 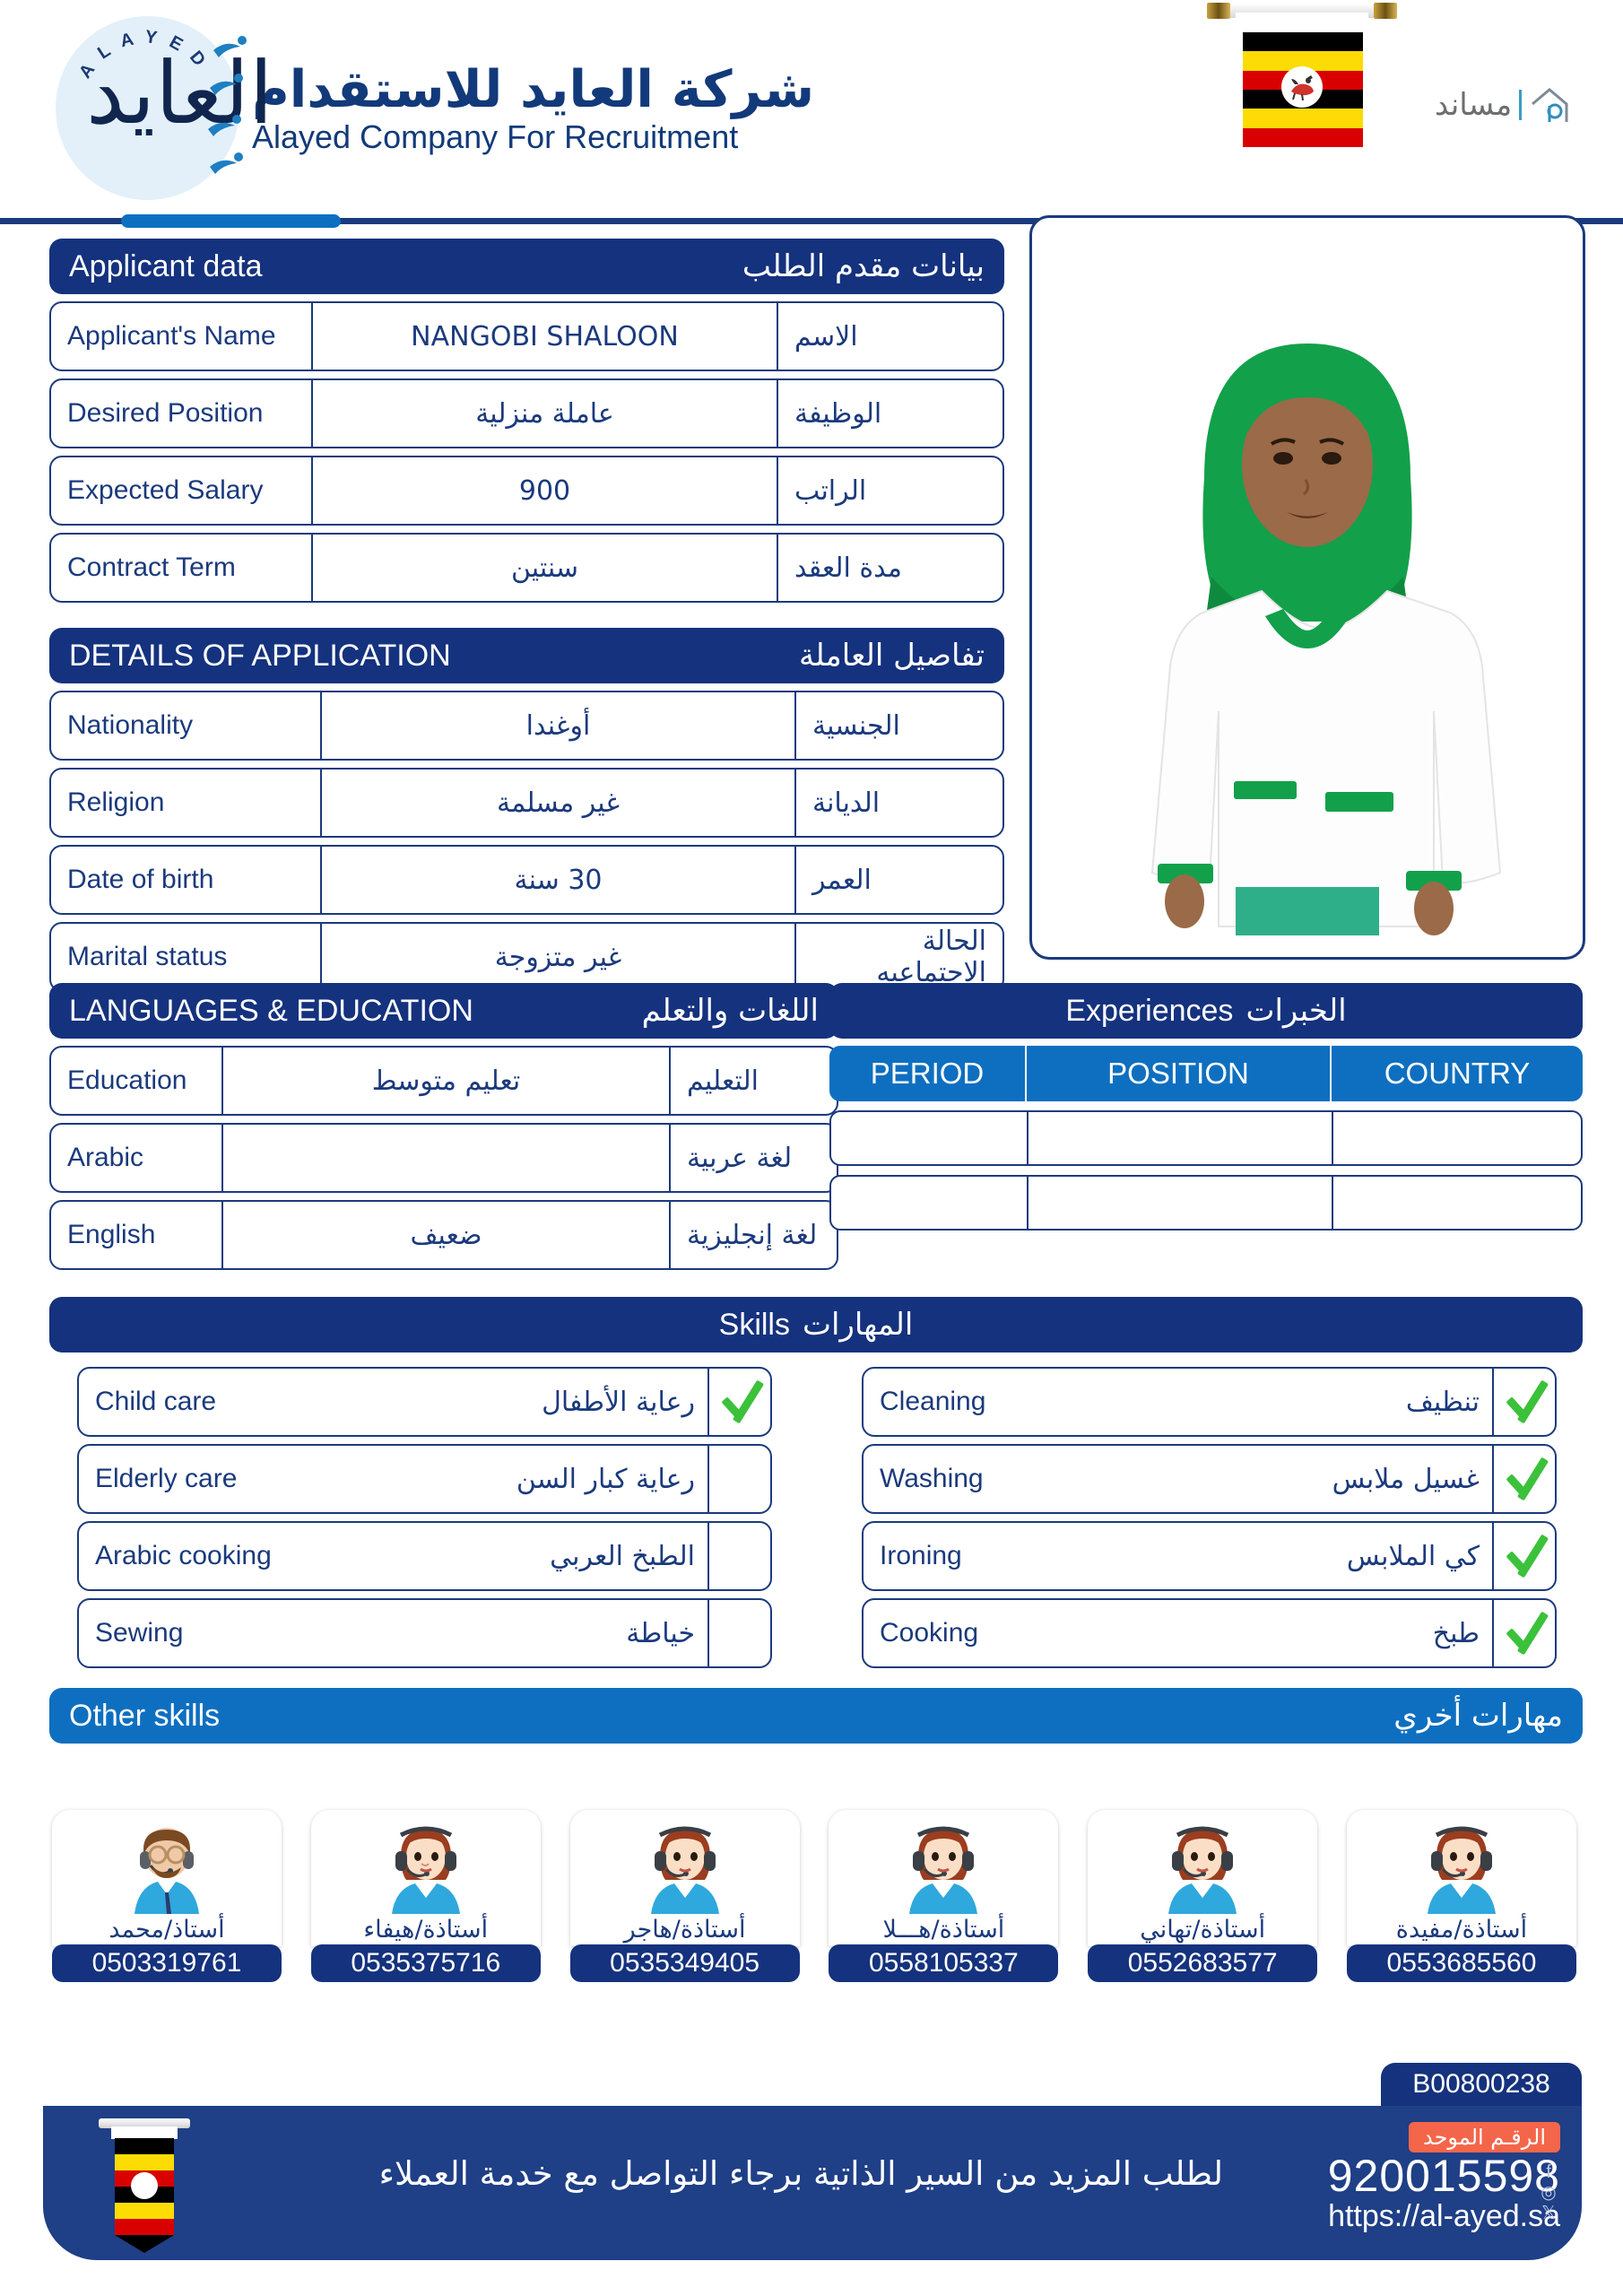 What do you see at coordinates (1209, 1402) in the screenshot?
I see `skill-item-cleaning: Cleaning تنظيف` at bounding box center [1209, 1402].